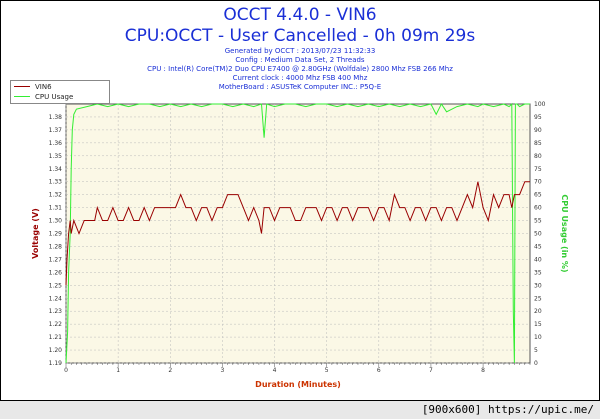  What do you see at coordinates (538, 272) in the screenshot?
I see `y-right-tick-label: 35` at bounding box center [538, 272].